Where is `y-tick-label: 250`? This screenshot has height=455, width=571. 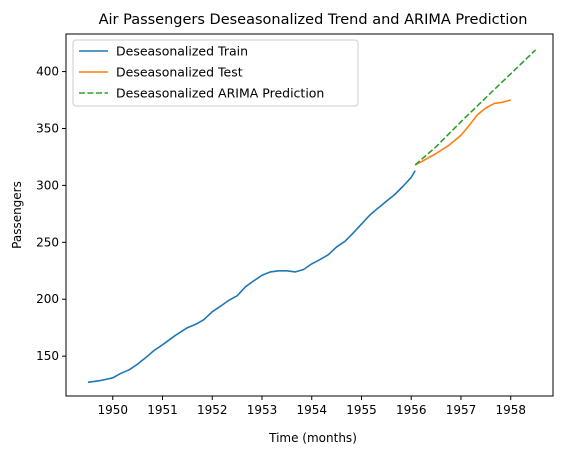 y-tick-label: 250 is located at coordinates (47, 242).